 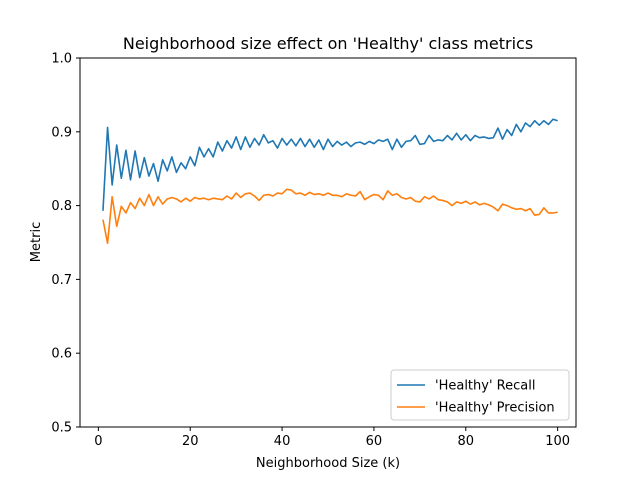 I want to click on x-axis-label: Neighborhood Size (k), so click(x=328, y=463).